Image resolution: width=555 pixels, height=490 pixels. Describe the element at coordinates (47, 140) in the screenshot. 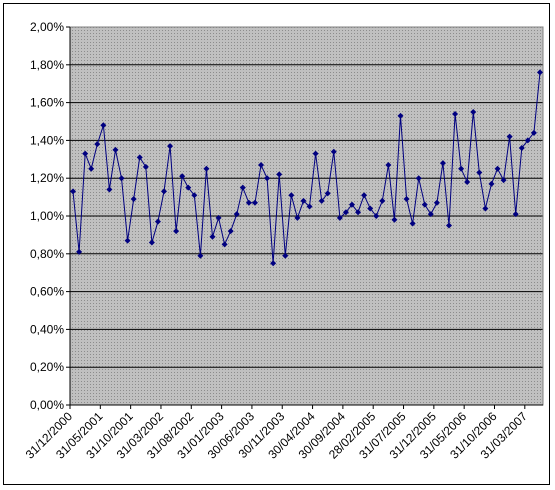

I see `y-tick-label: 1,40%` at that location.